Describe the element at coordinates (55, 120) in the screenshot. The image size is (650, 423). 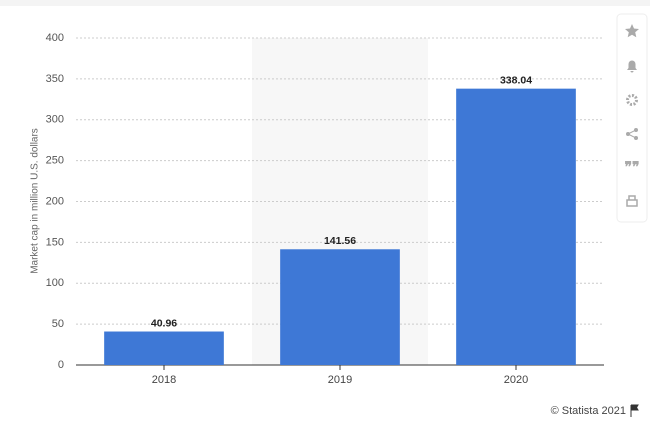
I see `y-tick-label: 300` at that location.